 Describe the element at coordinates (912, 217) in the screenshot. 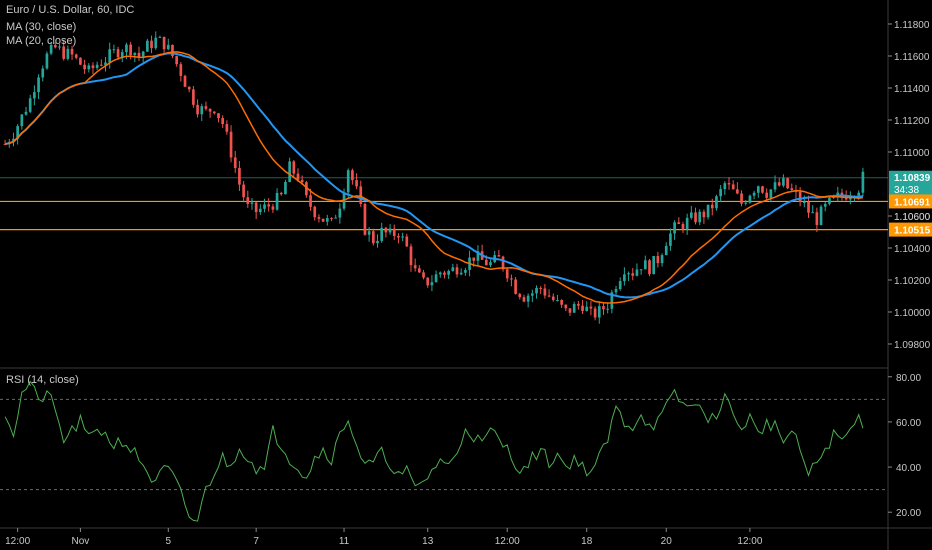

I see `price-tick-label: 1.10600` at that location.